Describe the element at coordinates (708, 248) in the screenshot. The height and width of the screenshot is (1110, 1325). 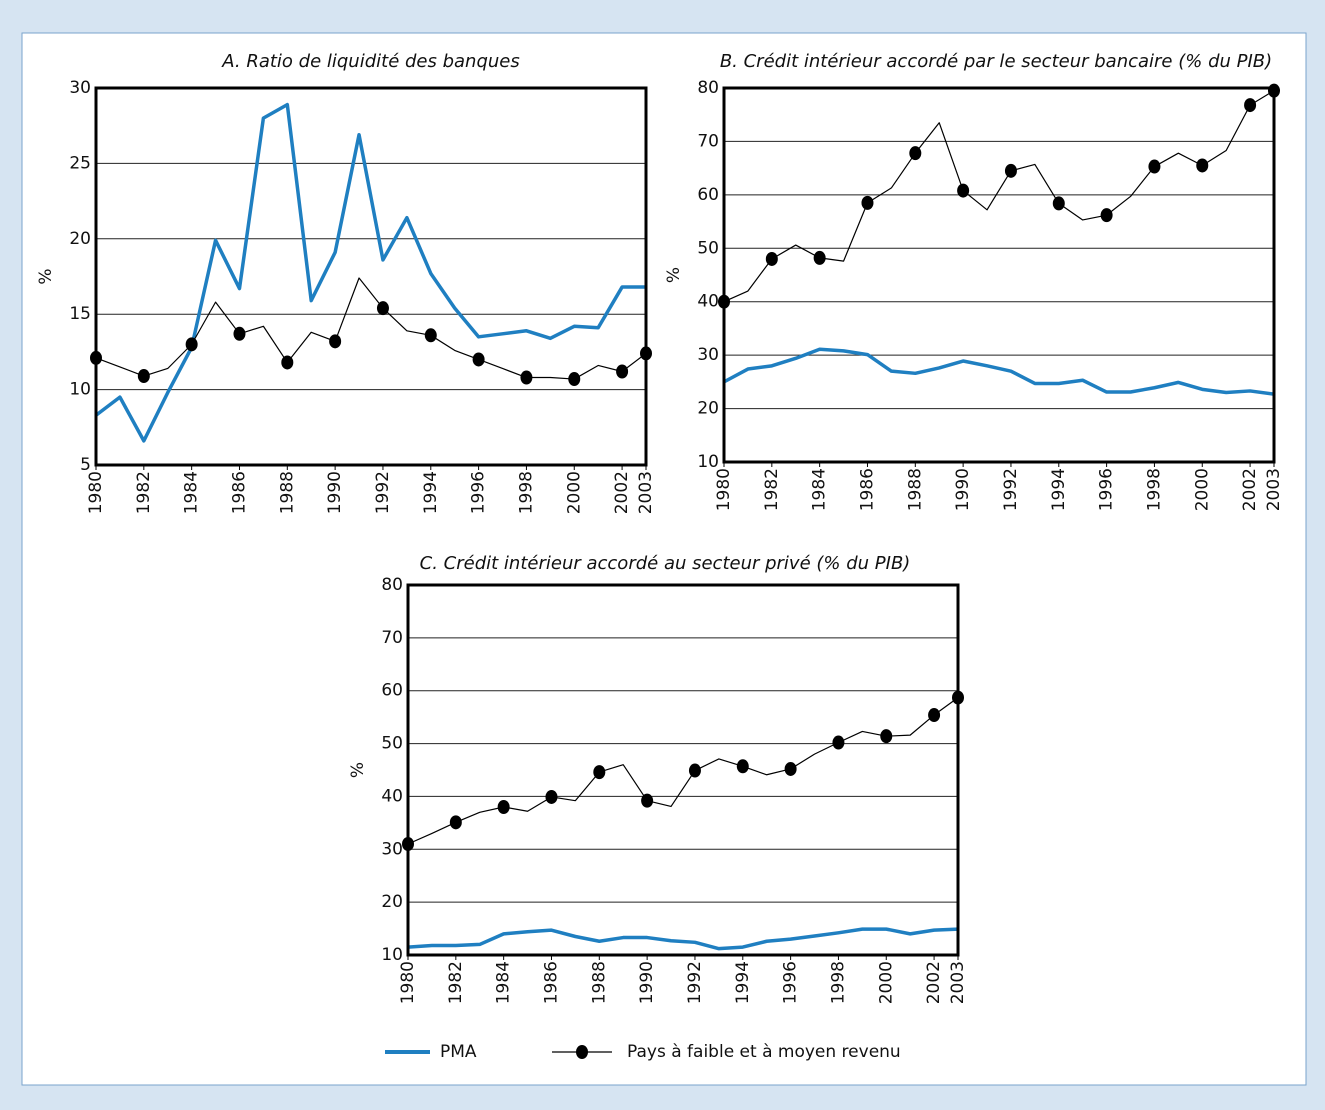
I see `y-tick-label: 50` at that location.